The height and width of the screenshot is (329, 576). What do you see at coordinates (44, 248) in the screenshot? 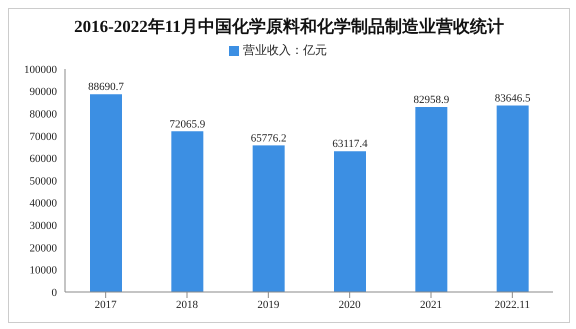
I see `y-tick-label: 20000` at bounding box center [44, 248].